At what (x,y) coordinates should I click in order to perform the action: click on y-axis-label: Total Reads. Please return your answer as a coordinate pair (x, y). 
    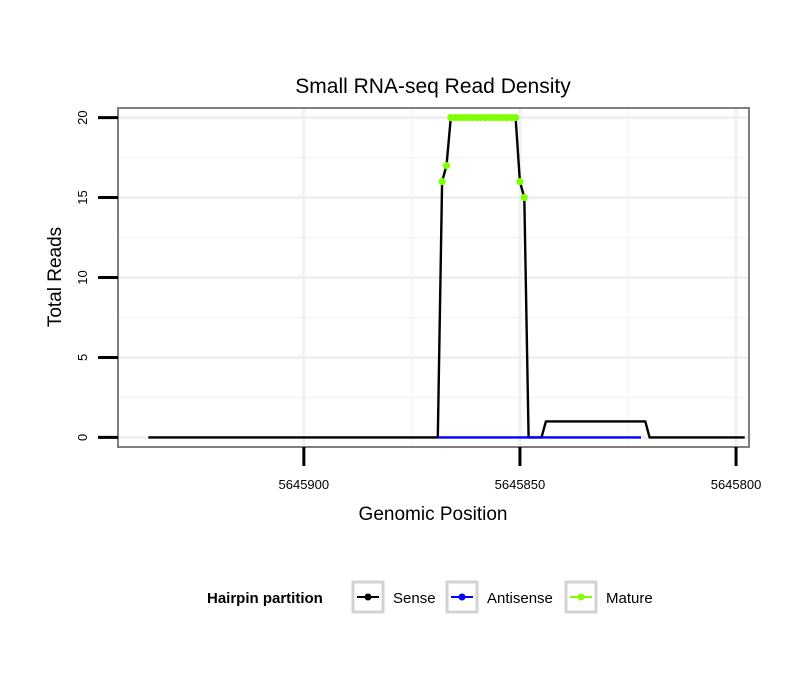
    Looking at the image, I should click on (55, 277).